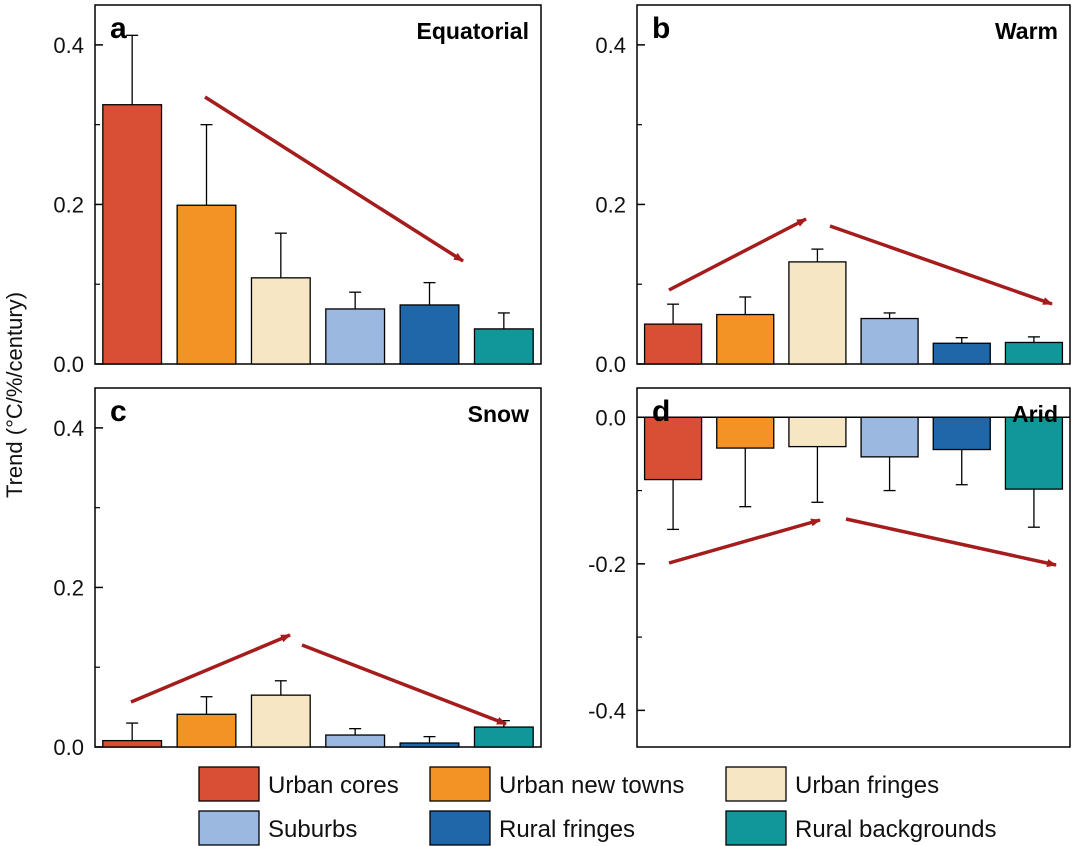 The width and height of the screenshot is (1080, 846). What do you see at coordinates (661, 411) in the screenshot?
I see `panel-letter: d` at bounding box center [661, 411].